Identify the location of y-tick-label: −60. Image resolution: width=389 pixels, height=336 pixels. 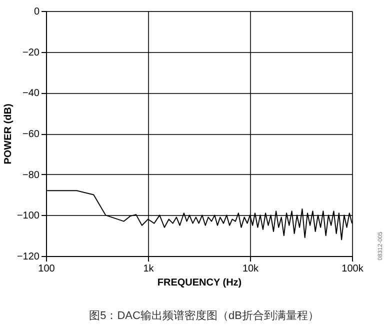
(31, 134).